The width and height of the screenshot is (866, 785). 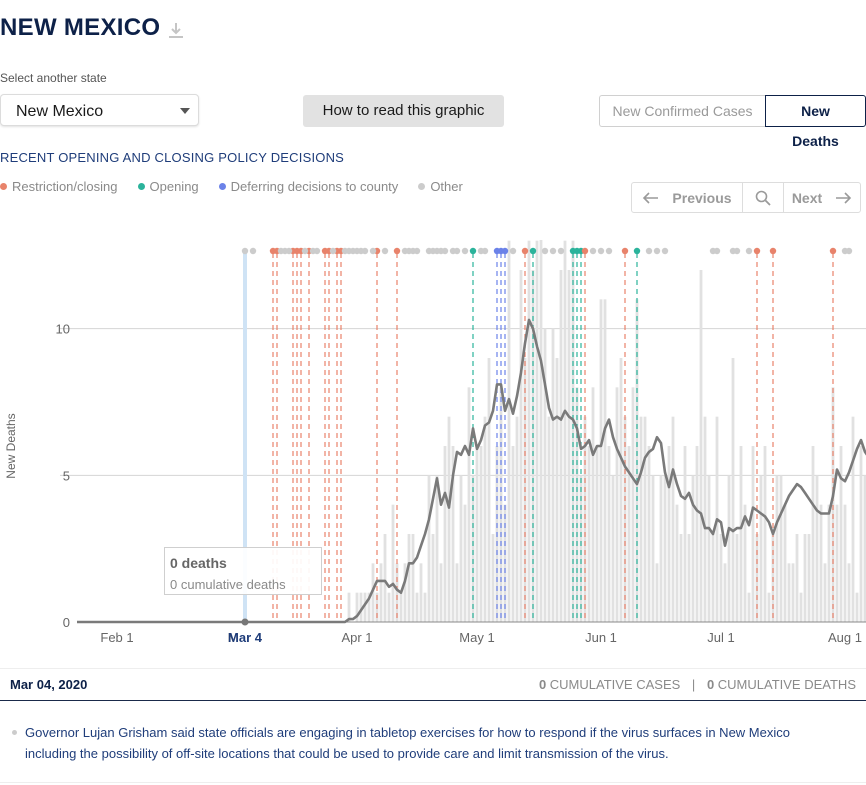 What do you see at coordinates (116, 637) in the screenshot?
I see `x-tick-label: Feb 1` at bounding box center [116, 637].